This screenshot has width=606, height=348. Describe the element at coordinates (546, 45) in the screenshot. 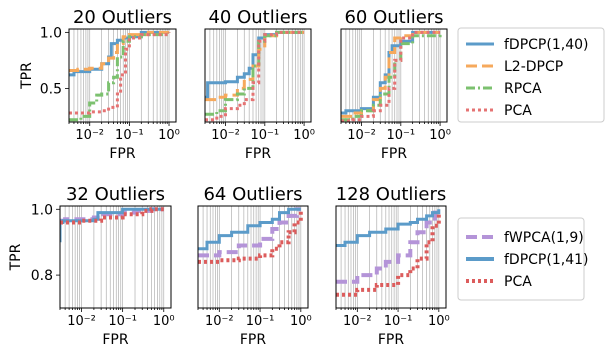

I see `legend-label: fDPCP(1,40)` at that location.